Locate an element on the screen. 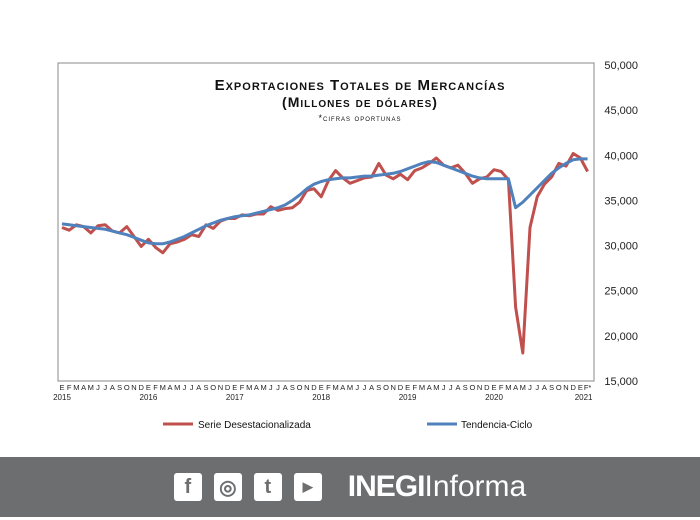  youtube-icon: ▶ is located at coordinates (307, 487).